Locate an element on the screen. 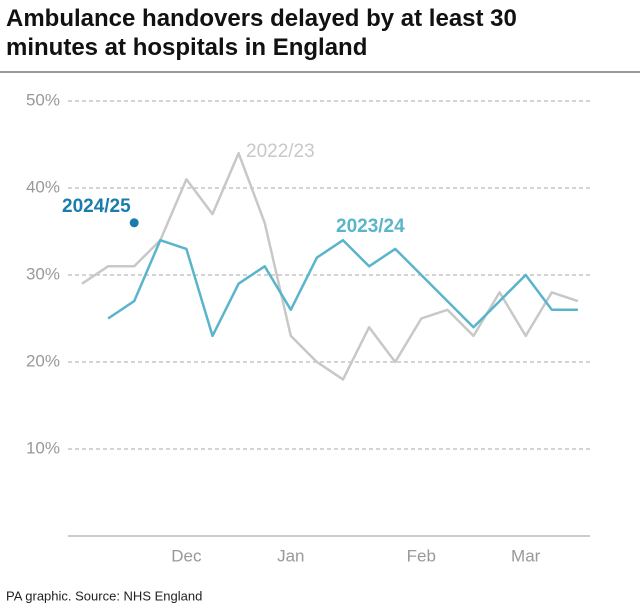 This screenshot has height=611, width=640. title-line: minutes at hospitals in England is located at coordinates (186, 47).